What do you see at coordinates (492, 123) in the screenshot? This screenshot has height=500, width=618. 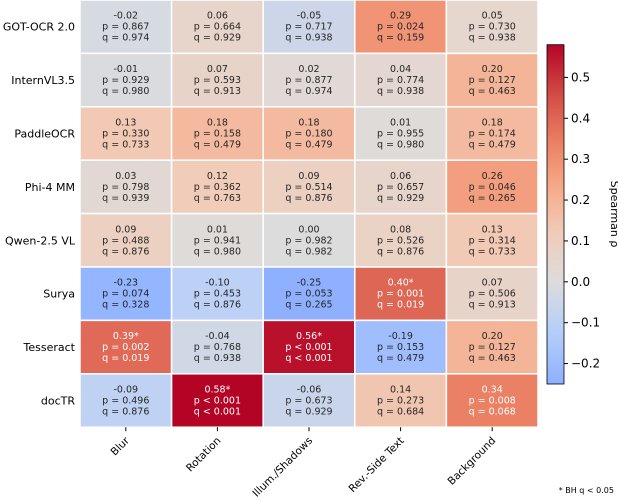 I see `cell-rho-label: 0.18` at bounding box center [492, 123].